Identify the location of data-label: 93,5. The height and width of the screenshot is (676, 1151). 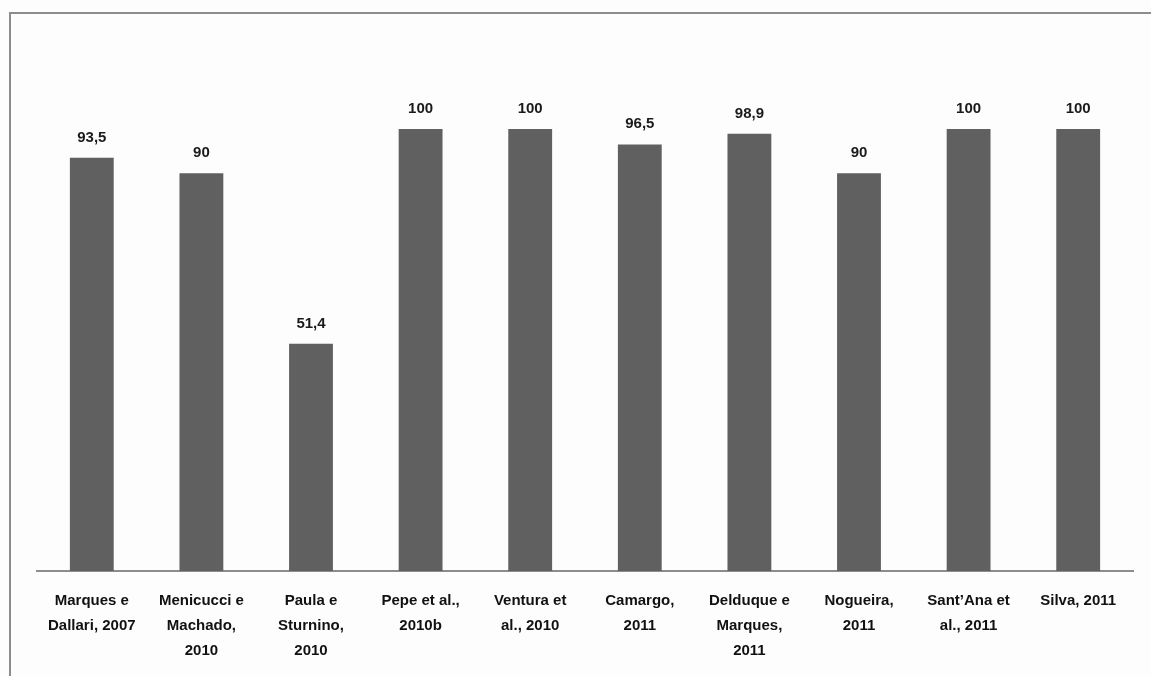
(92, 136).